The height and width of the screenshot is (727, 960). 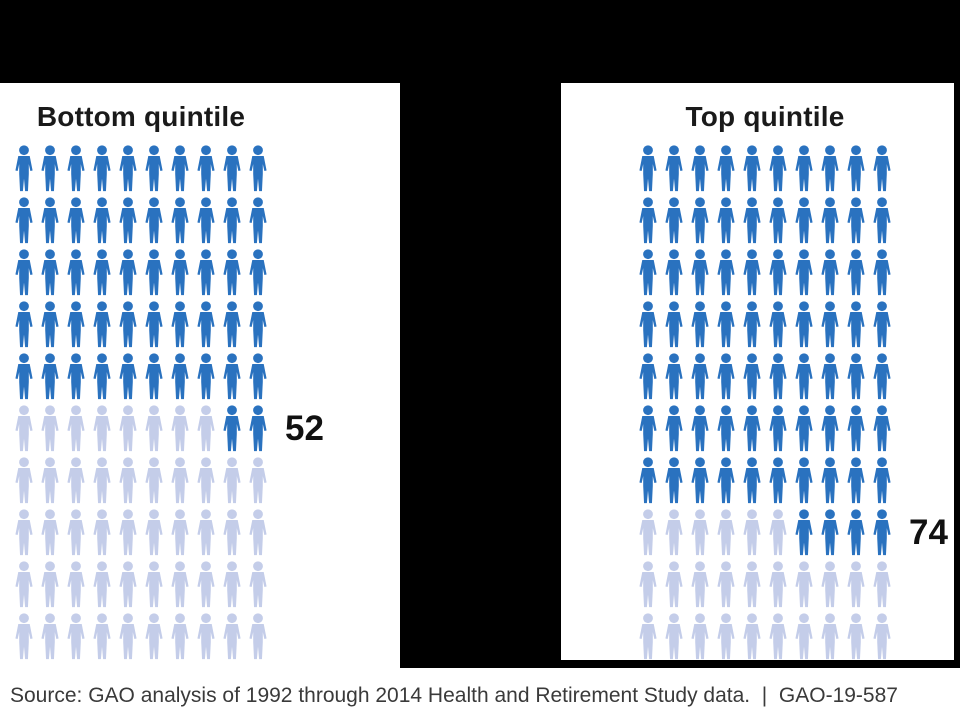 What do you see at coordinates (141, 116) in the screenshot?
I see `panel-title-bottom-quintile: Bottom quintile` at bounding box center [141, 116].